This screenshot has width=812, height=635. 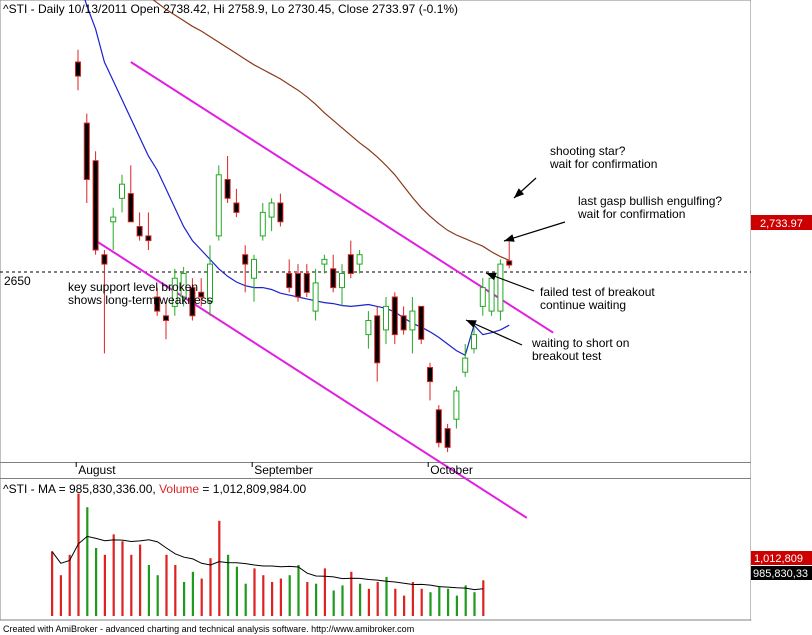 What do you see at coordinates (140, 300) in the screenshot?
I see `annotation-line: shows long-term weakness` at bounding box center [140, 300].